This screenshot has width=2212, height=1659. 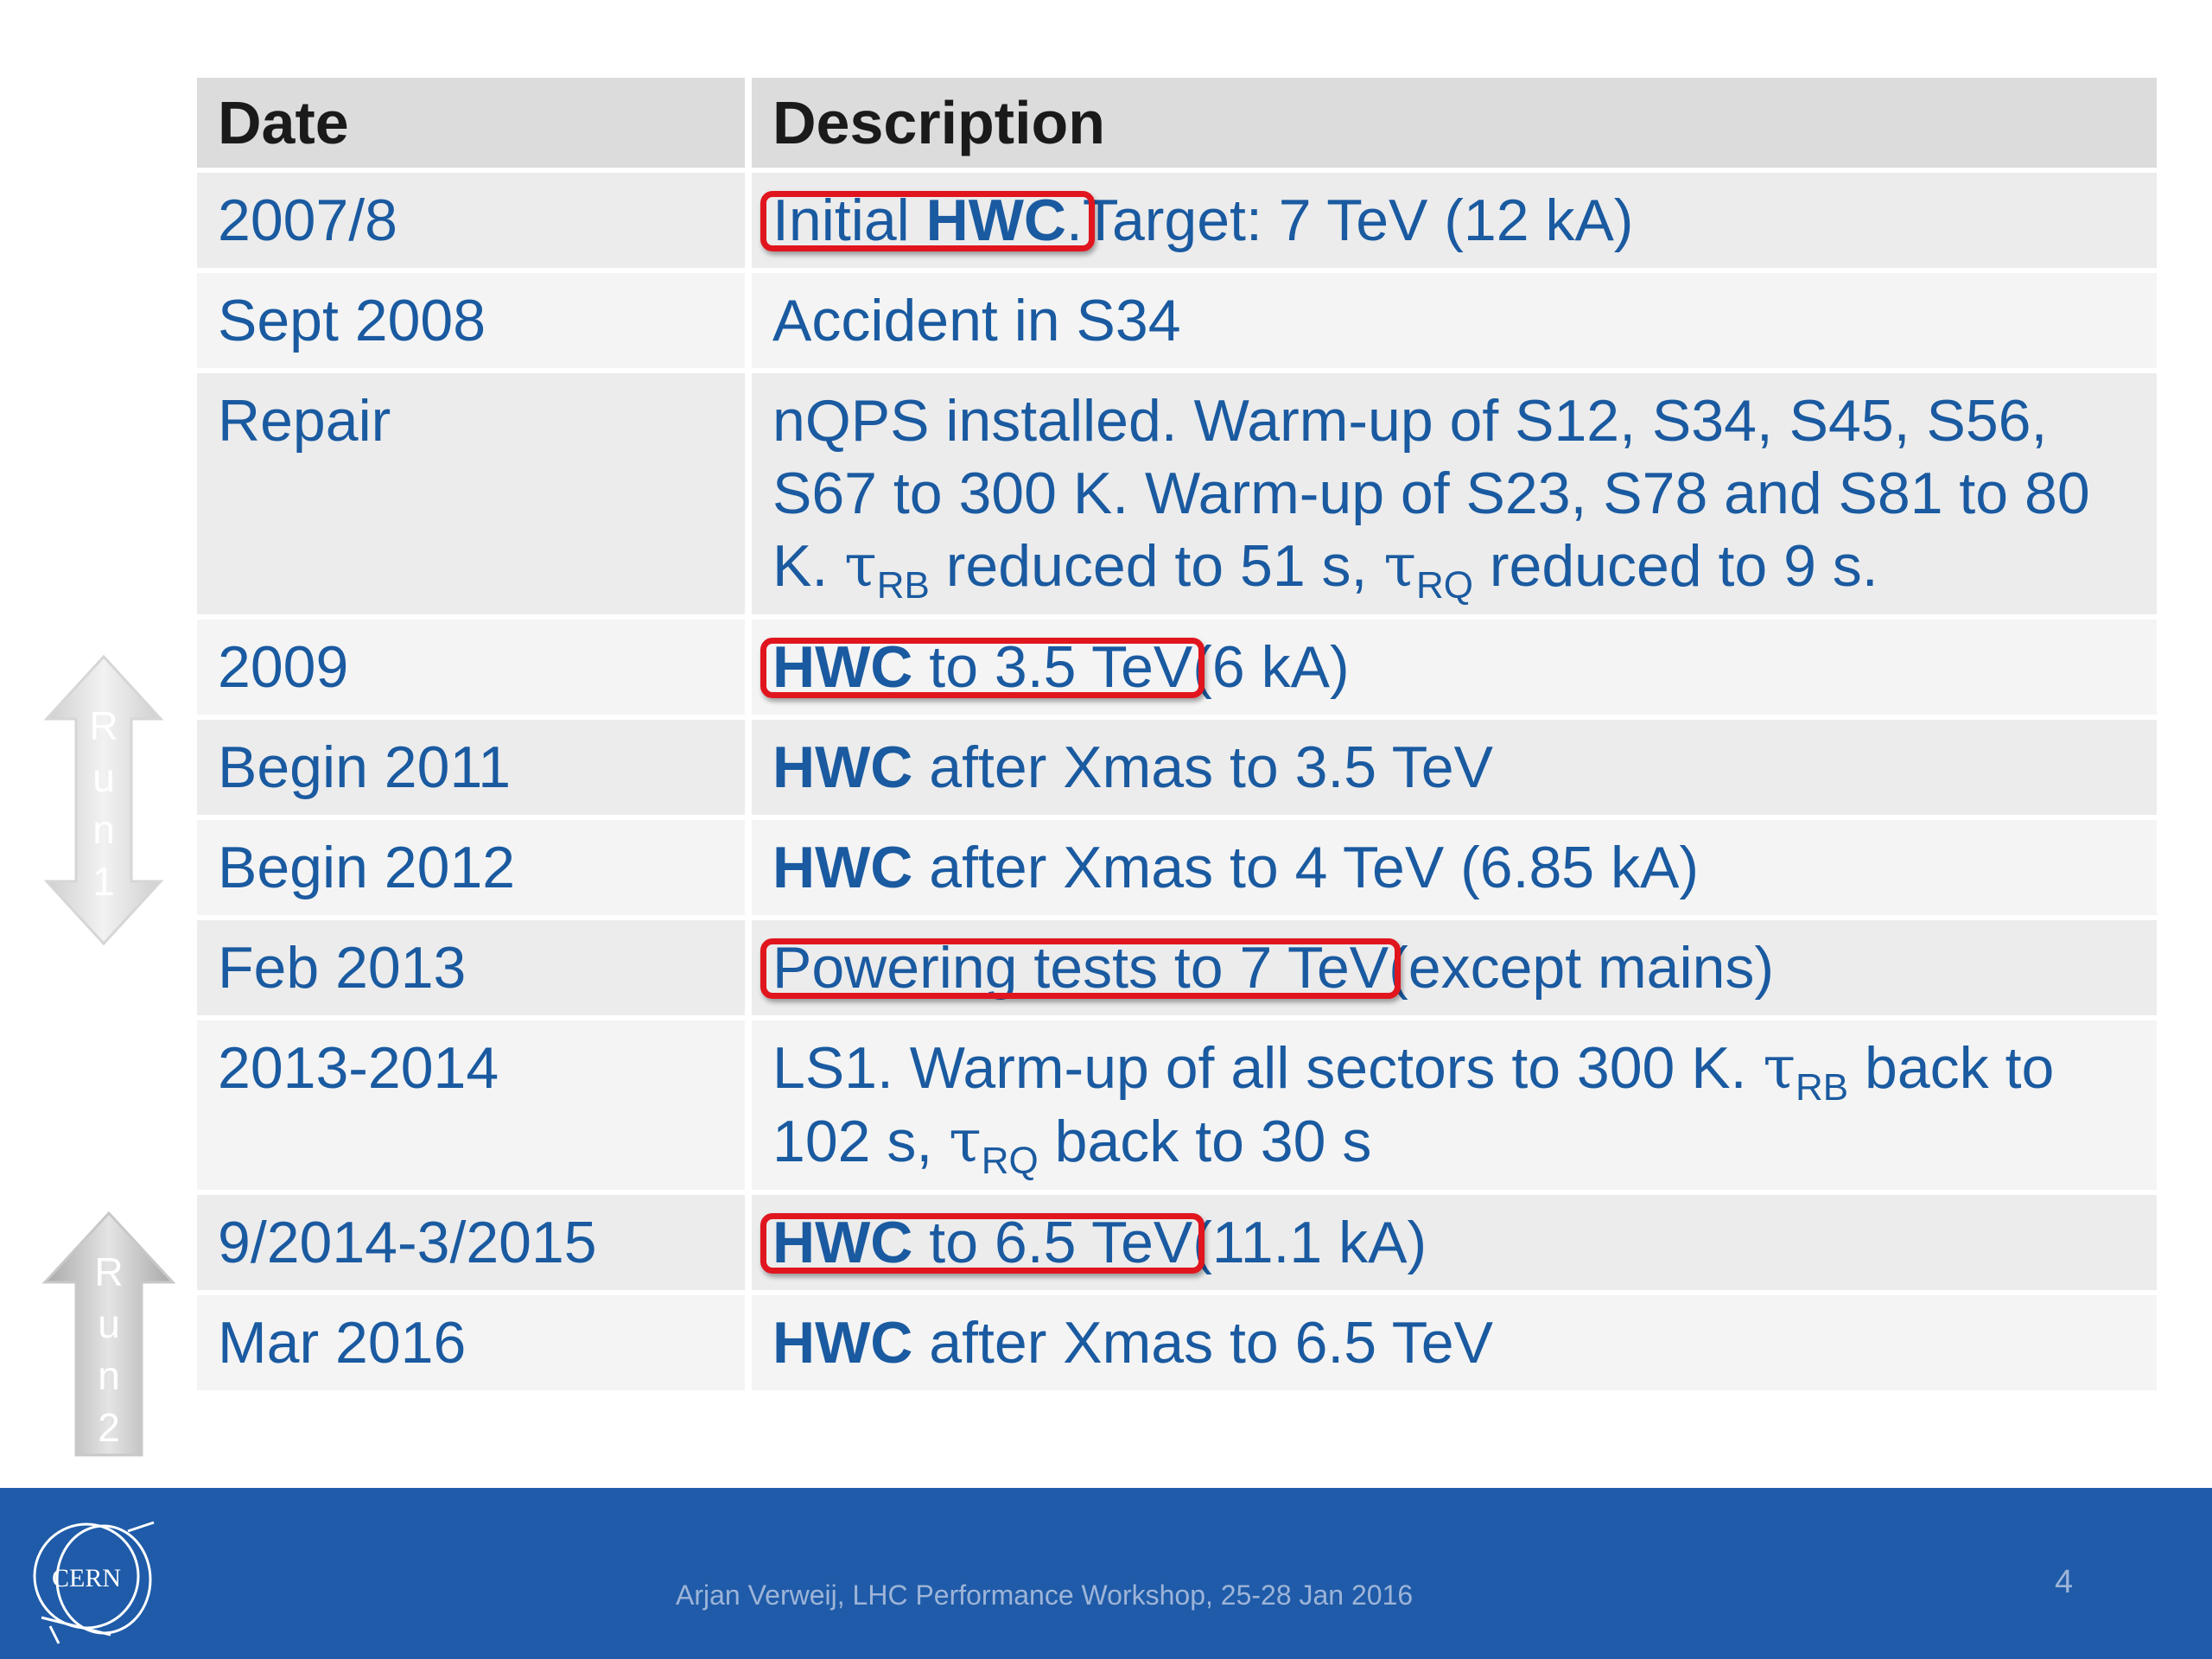 I want to click on row-description: HWC after Xmas to 6.5 TeV, so click(x=1454, y=1342).